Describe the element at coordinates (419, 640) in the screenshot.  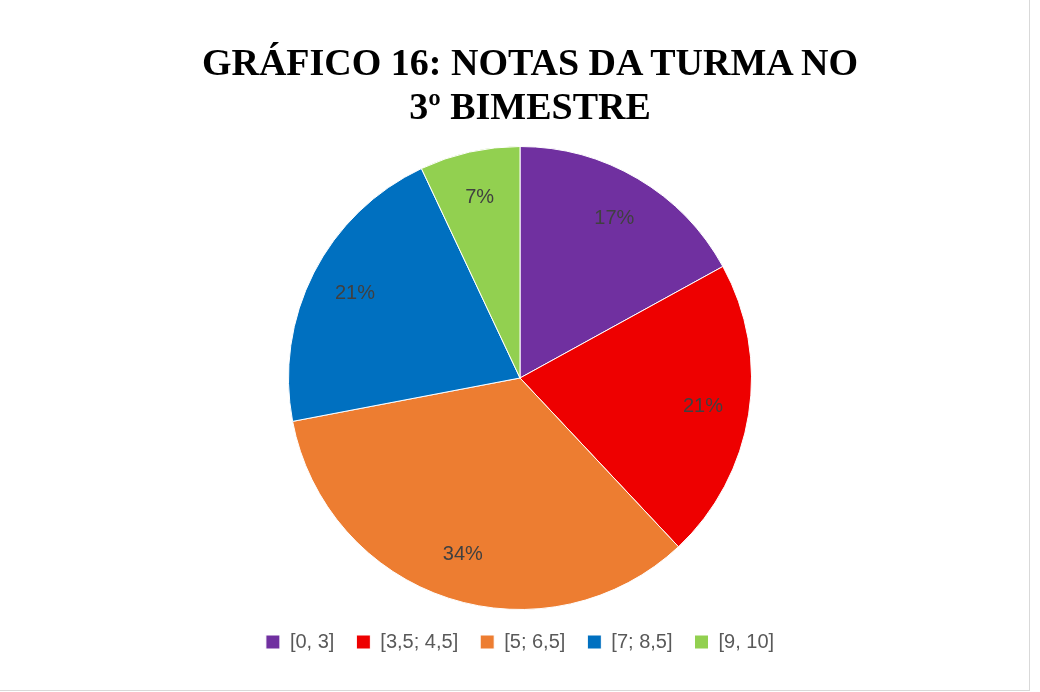
I see `legend-label: [3,5; 4,5]` at that location.